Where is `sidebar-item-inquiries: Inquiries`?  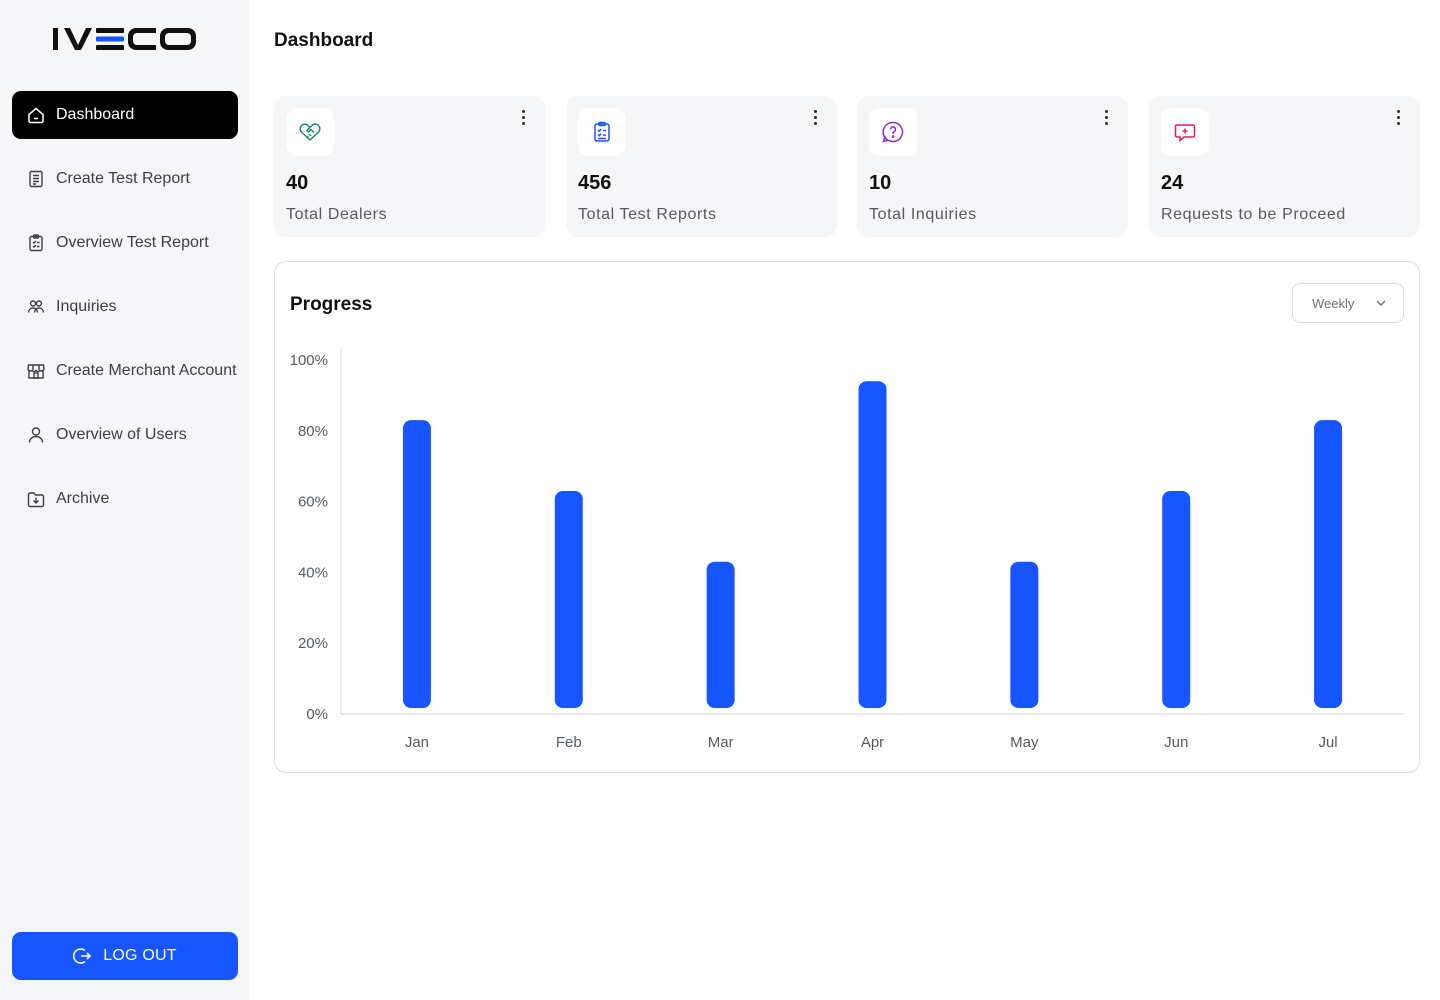
sidebar-item-inquiries: Inquiries is located at coordinates (125, 307).